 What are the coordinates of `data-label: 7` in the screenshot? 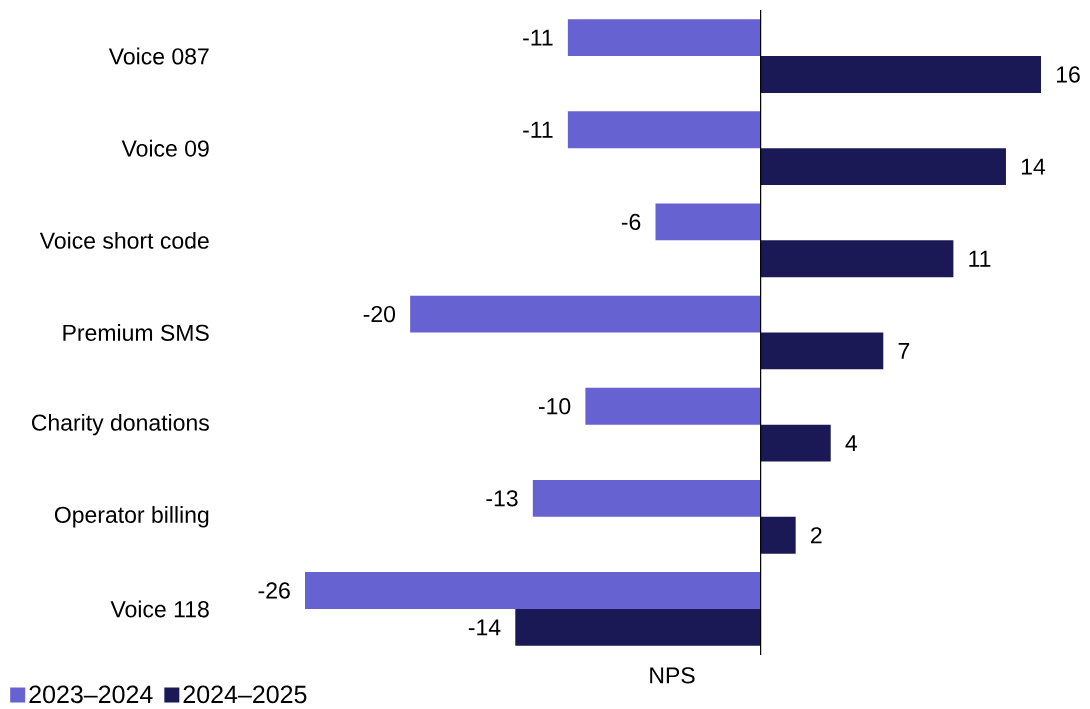 It's located at (904, 351).